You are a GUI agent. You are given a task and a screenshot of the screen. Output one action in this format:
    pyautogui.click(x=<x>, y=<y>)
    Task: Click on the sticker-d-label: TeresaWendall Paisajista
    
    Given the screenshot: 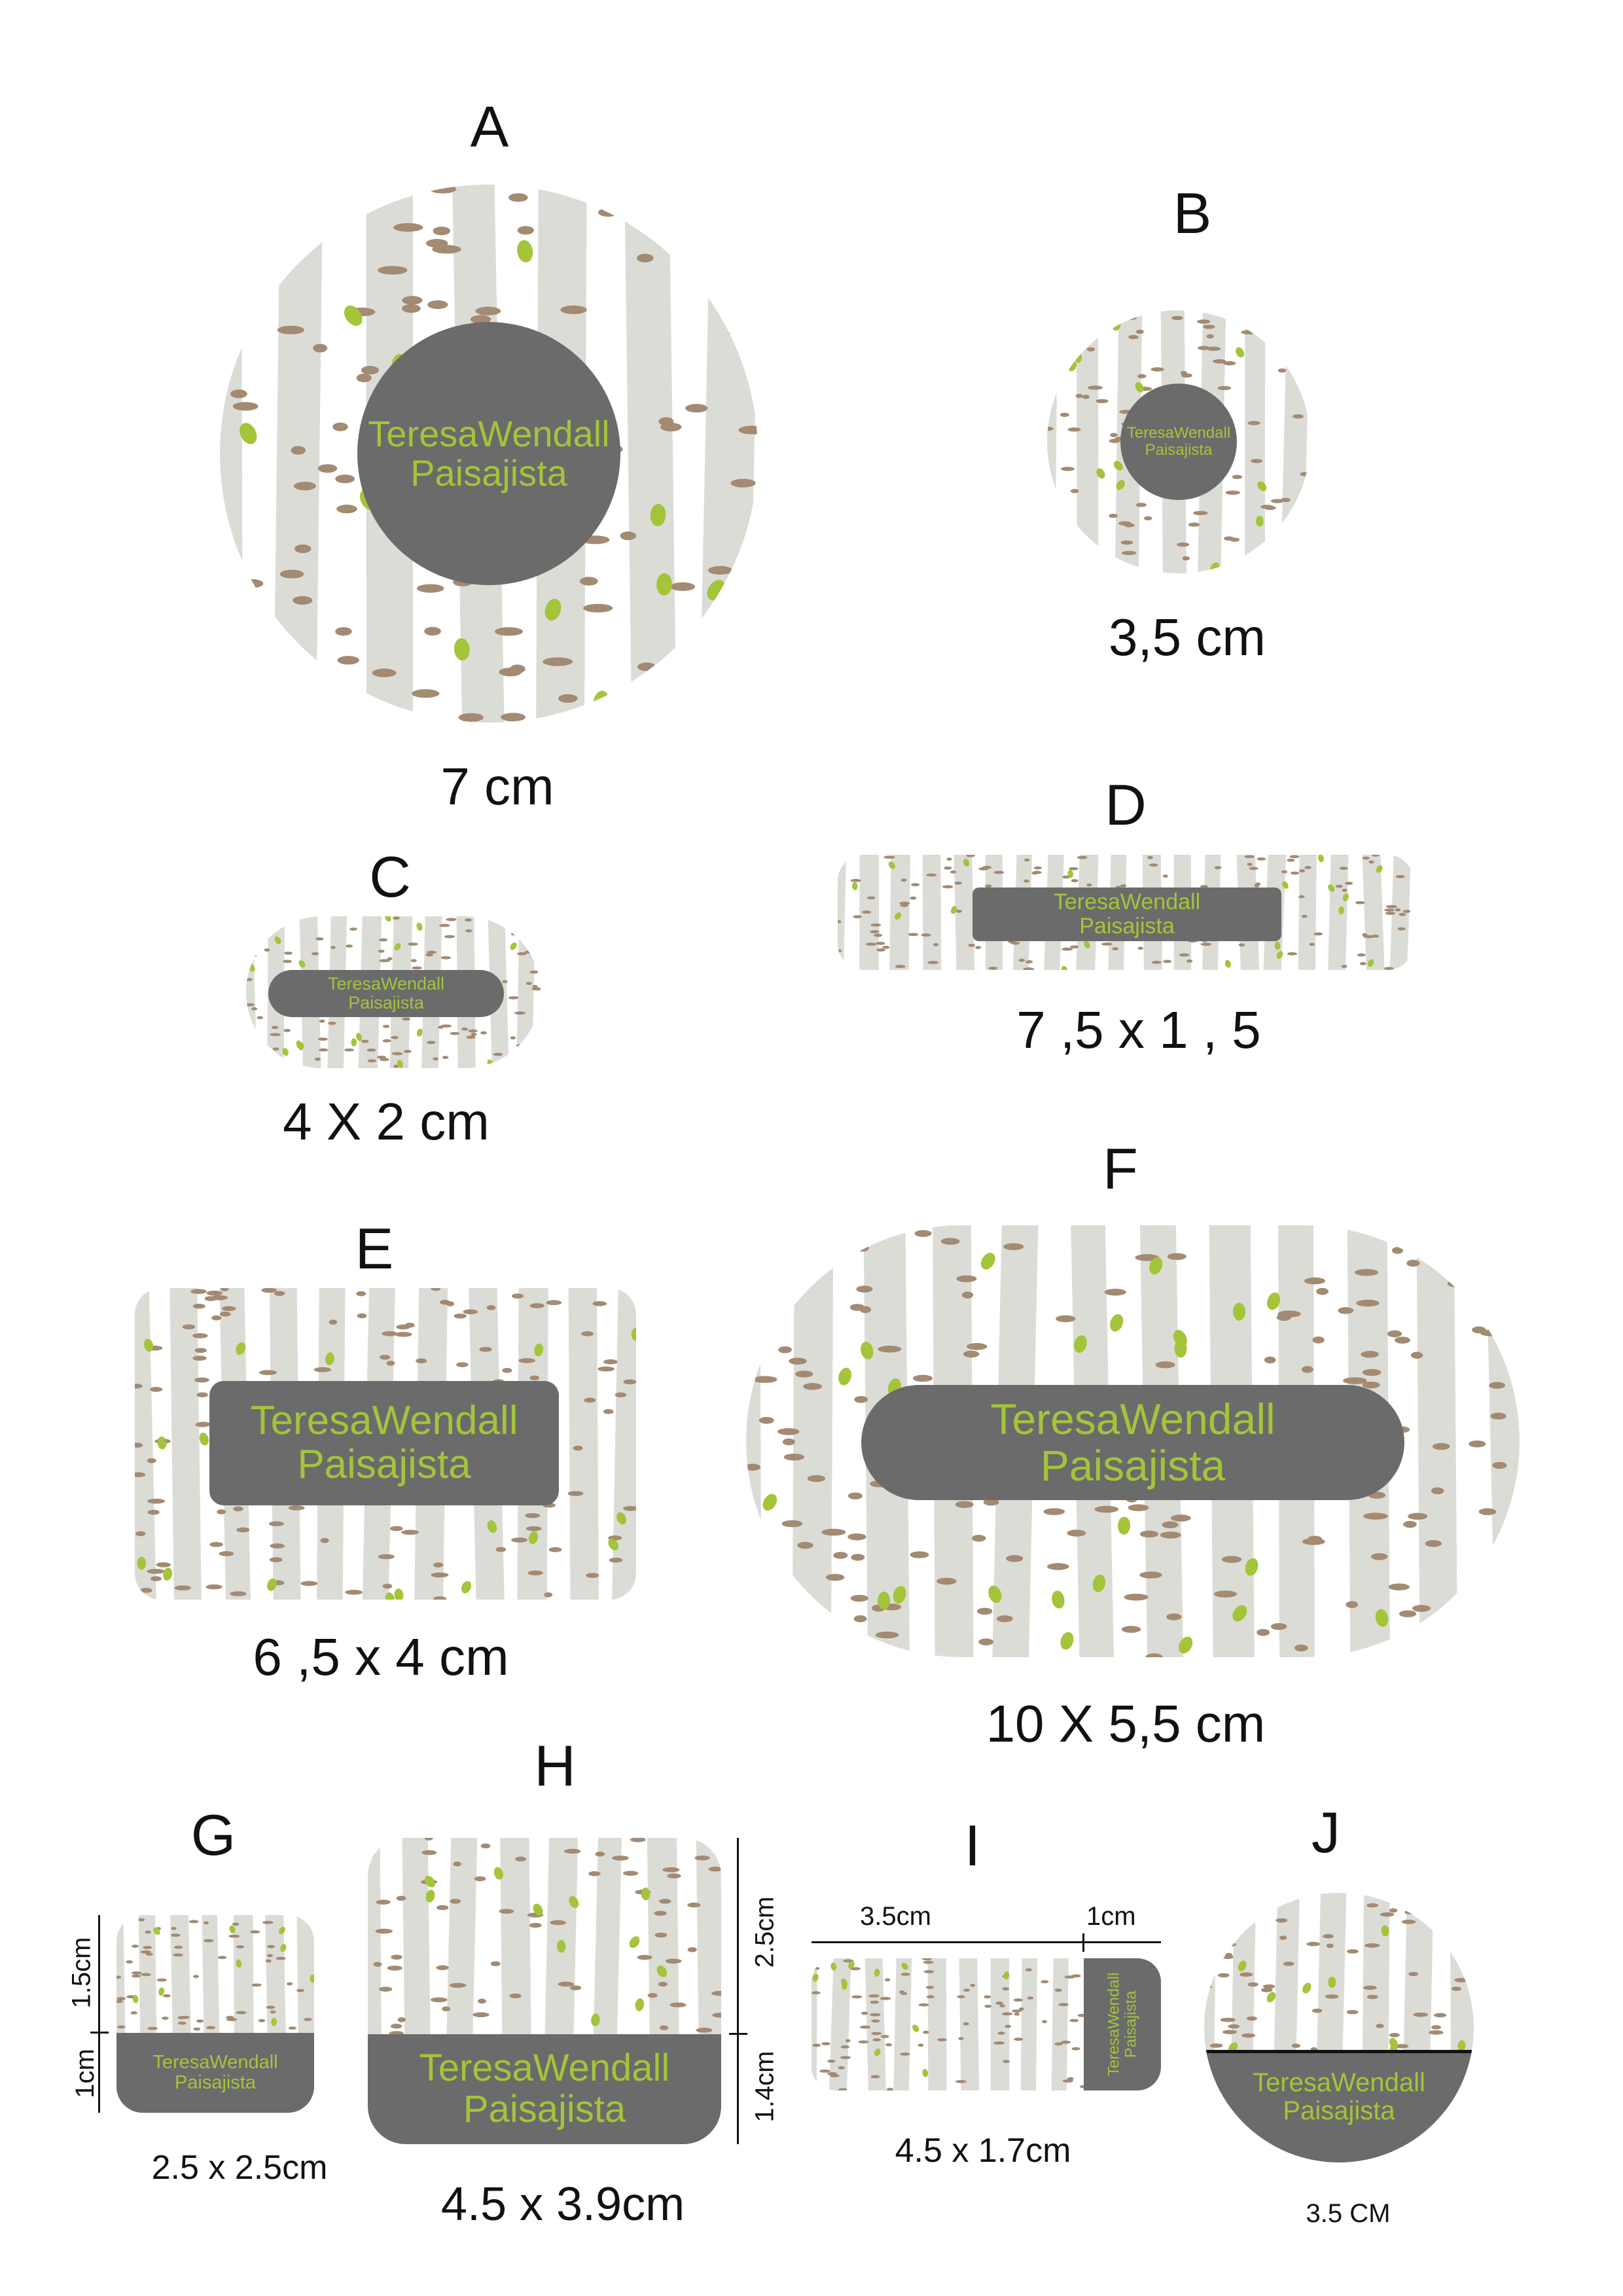 What is the action you would take?
    pyautogui.click(x=1126, y=914)
    